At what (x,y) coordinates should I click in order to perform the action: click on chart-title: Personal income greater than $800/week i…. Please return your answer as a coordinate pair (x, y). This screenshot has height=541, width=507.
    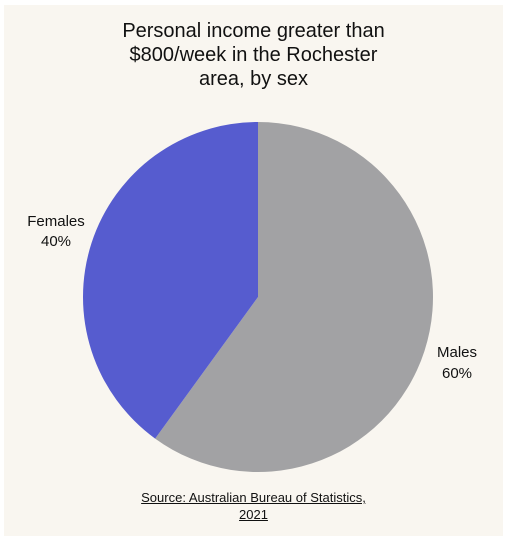
    Looking at the image, I should click on (253, 55).